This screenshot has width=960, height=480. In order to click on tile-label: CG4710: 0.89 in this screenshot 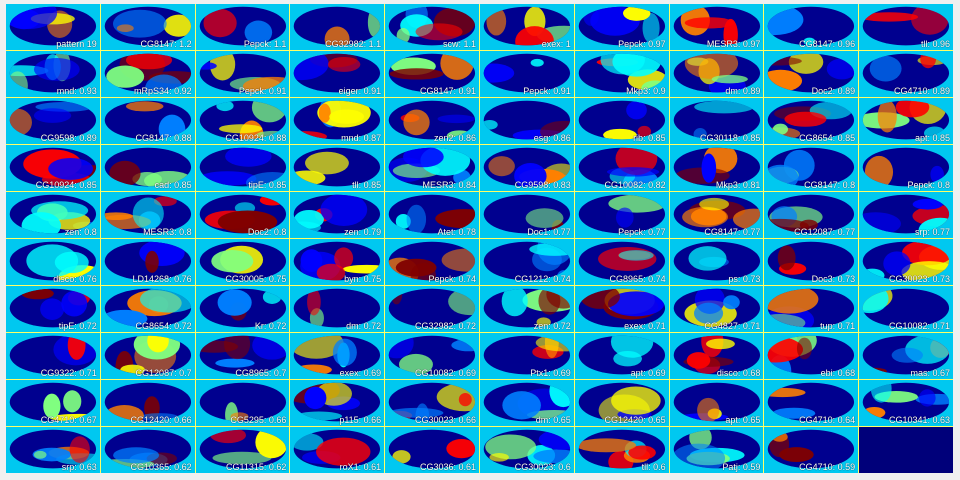, I will do `click(921, 91)`.